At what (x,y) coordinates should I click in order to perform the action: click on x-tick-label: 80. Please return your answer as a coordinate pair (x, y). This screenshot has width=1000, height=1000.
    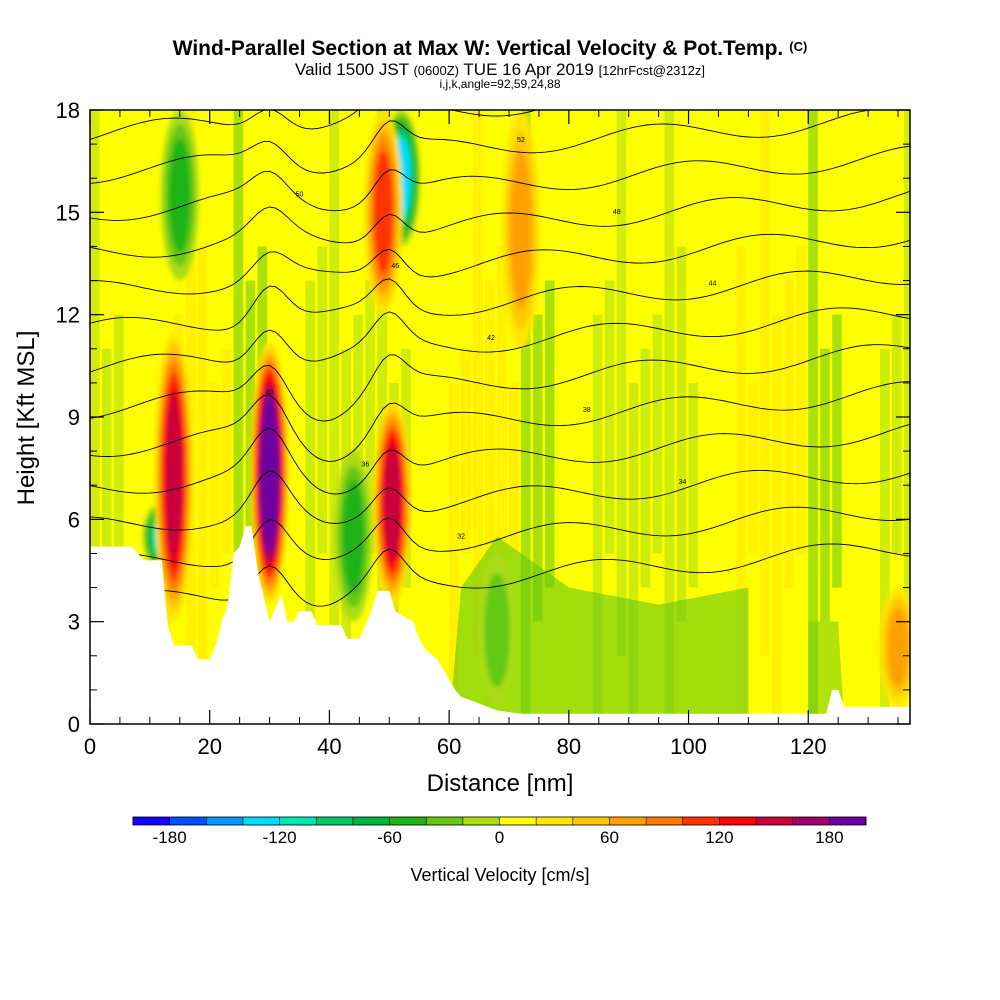
    Looking at the image, I should click on (569, 746).